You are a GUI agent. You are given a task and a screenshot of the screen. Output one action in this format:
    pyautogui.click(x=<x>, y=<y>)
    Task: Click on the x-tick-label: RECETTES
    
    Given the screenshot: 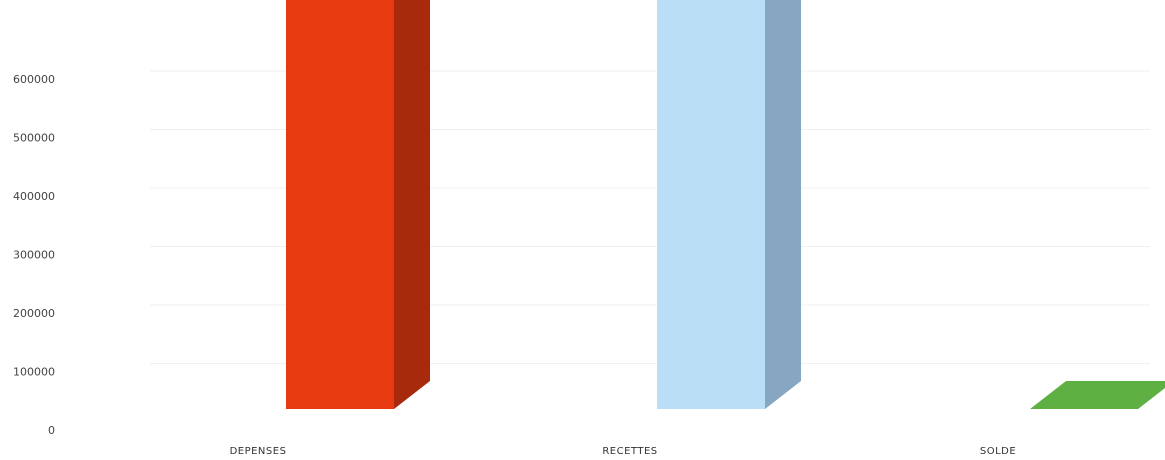 What is the action you would take?
    pyautogui.click(x=629, y=451)
    